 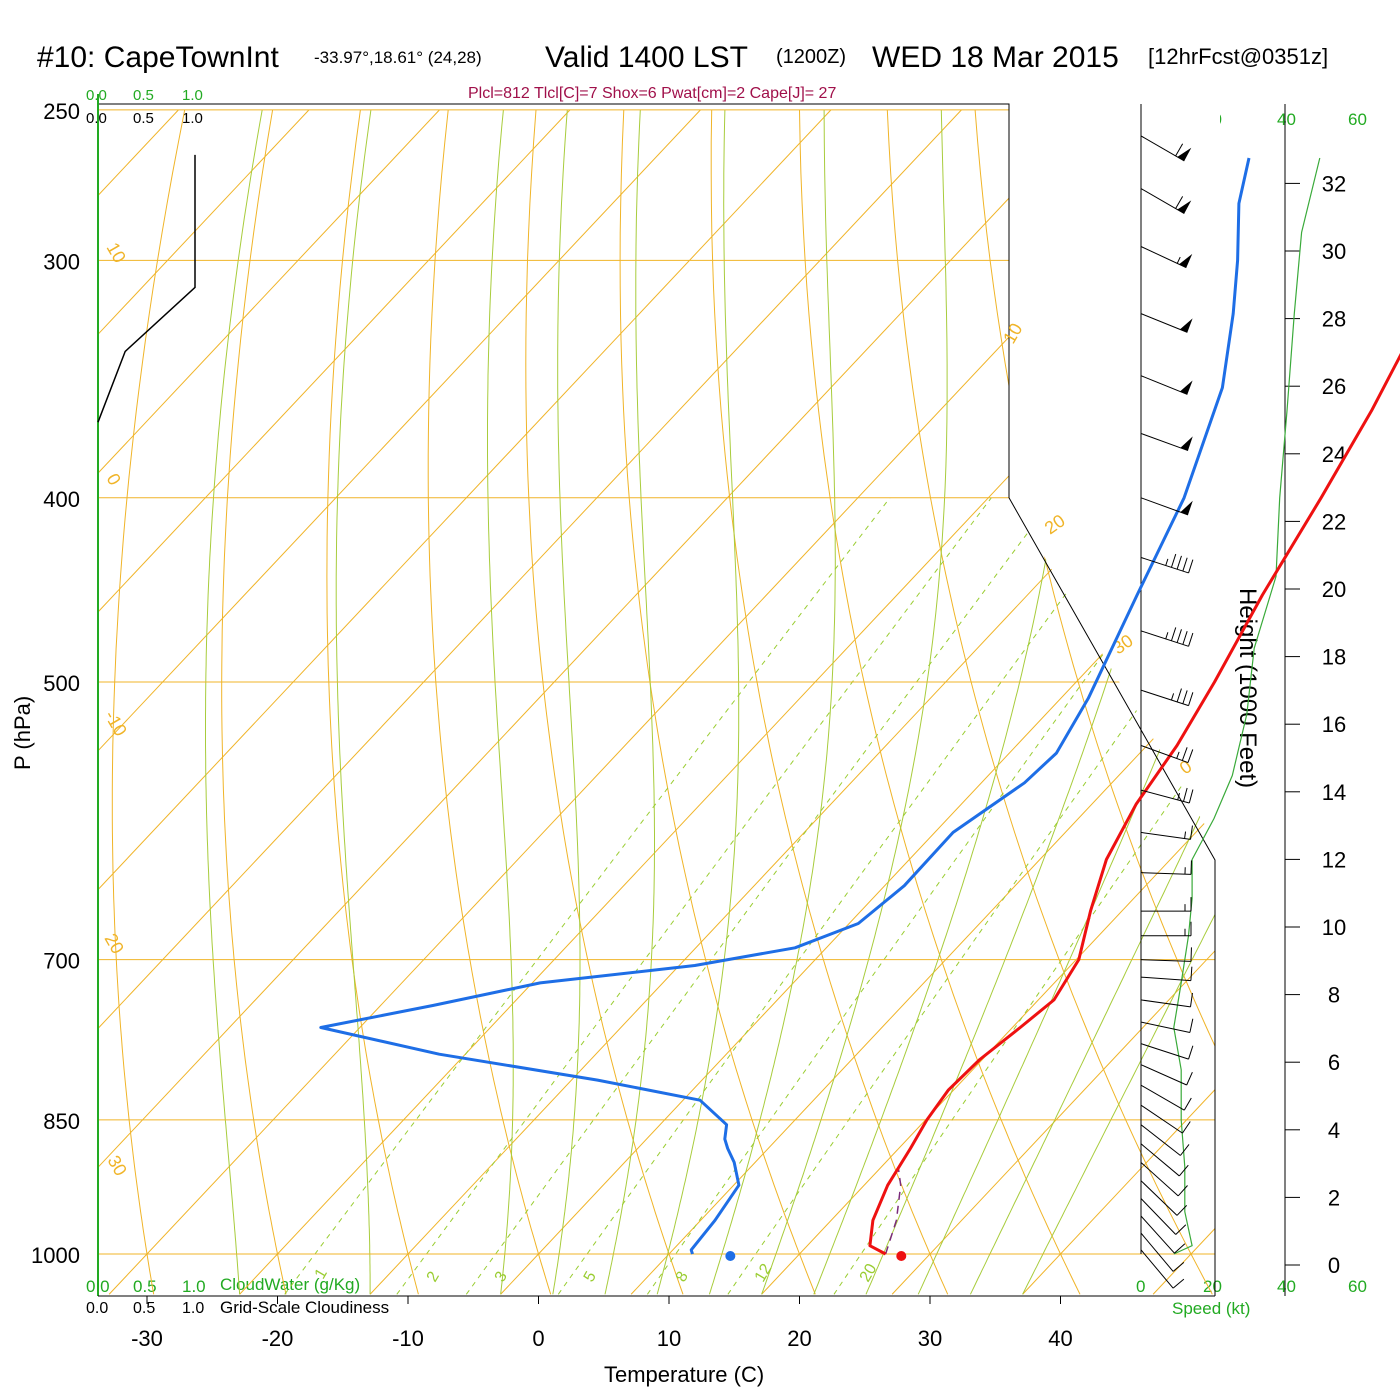 What do you see at coordinates (96, 95) in the screenshot?
I see `cloudwater-tick-label: 0.0` at bounding box center [96, 95].